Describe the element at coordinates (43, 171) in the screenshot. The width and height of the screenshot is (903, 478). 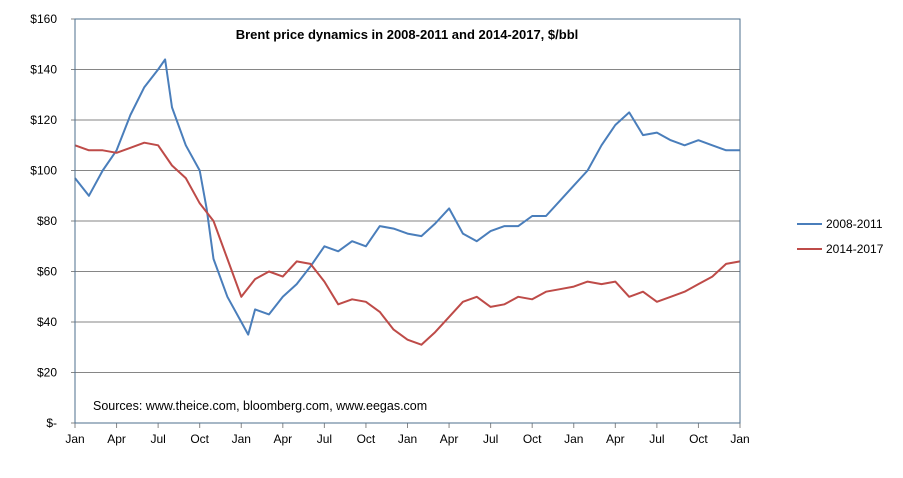
I see `y-tick-label: $100` at that location.